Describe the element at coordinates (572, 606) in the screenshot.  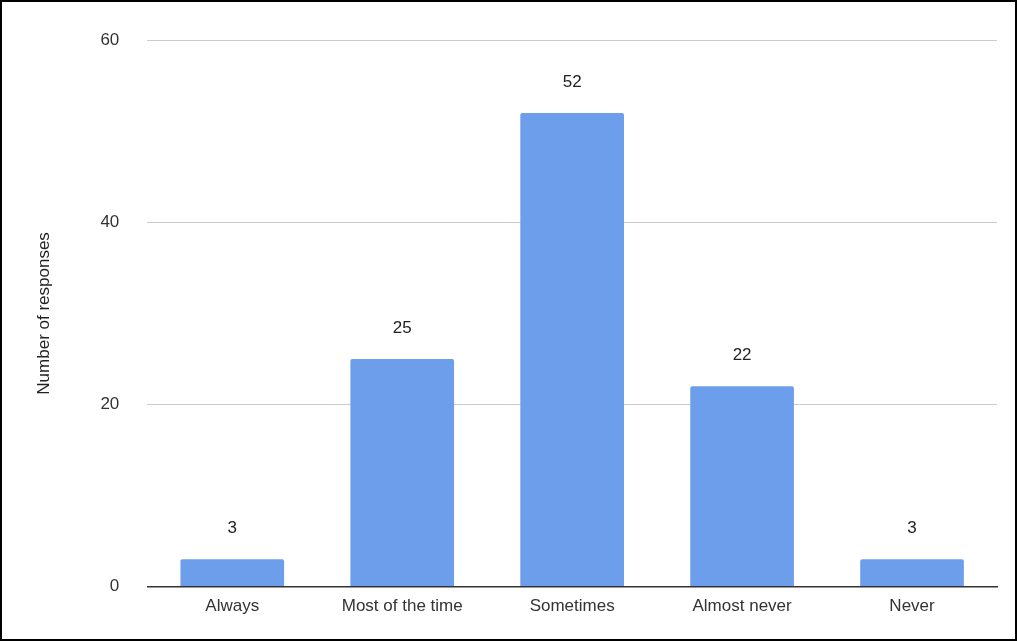
I see `x-tick-label: Sometimes` at that location.